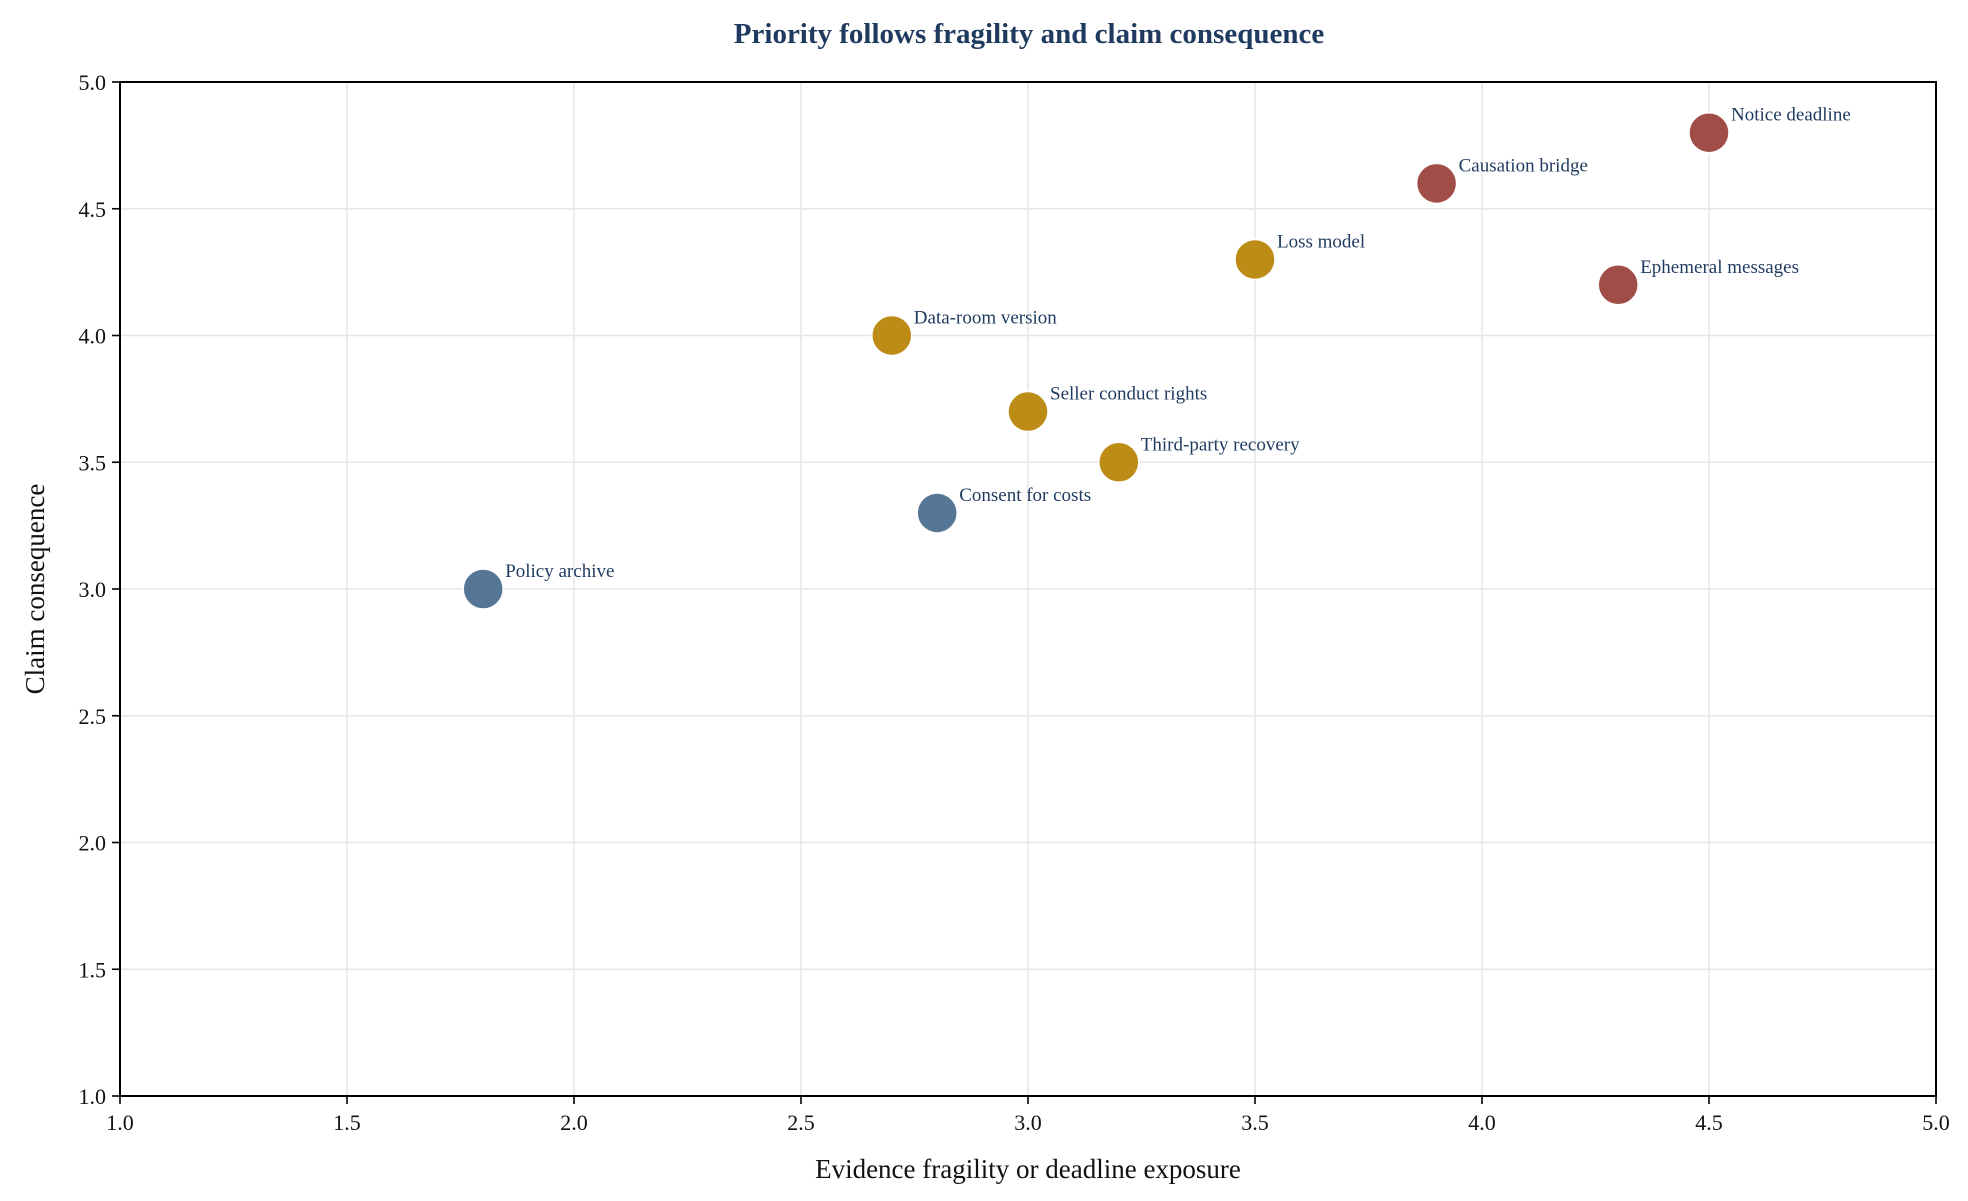  Describe the element at coordinates (93, 589) in the screenshot. I see `y-tick-label: 3.0` at that location.